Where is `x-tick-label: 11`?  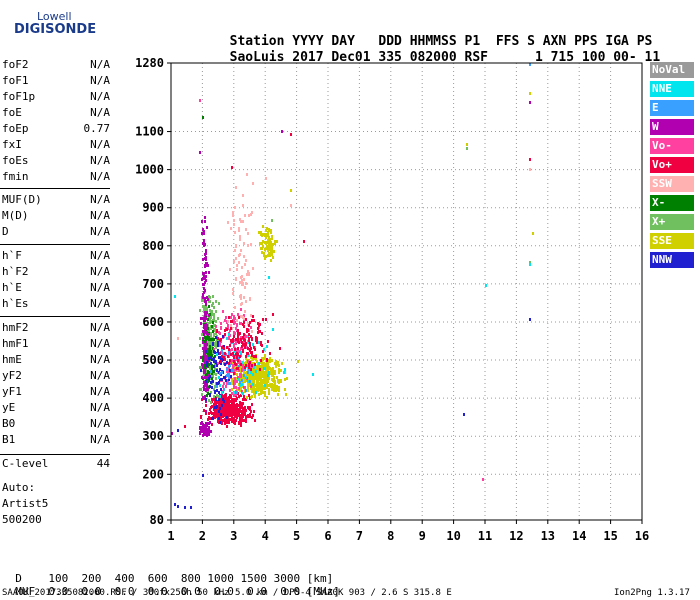
x-tick-label: 11 is located at coordinates (485, 536).